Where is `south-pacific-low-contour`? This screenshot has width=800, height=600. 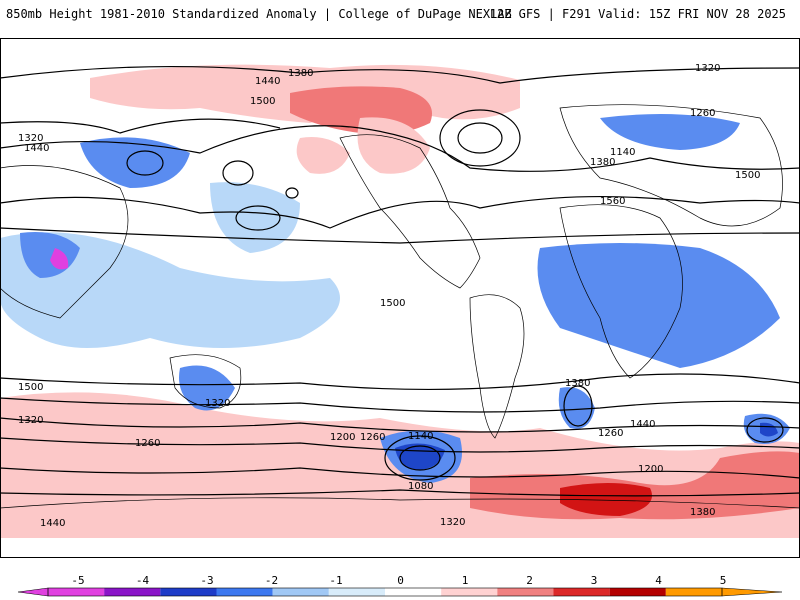
south-pacific-low-contour is located at coordinates (420, 458).